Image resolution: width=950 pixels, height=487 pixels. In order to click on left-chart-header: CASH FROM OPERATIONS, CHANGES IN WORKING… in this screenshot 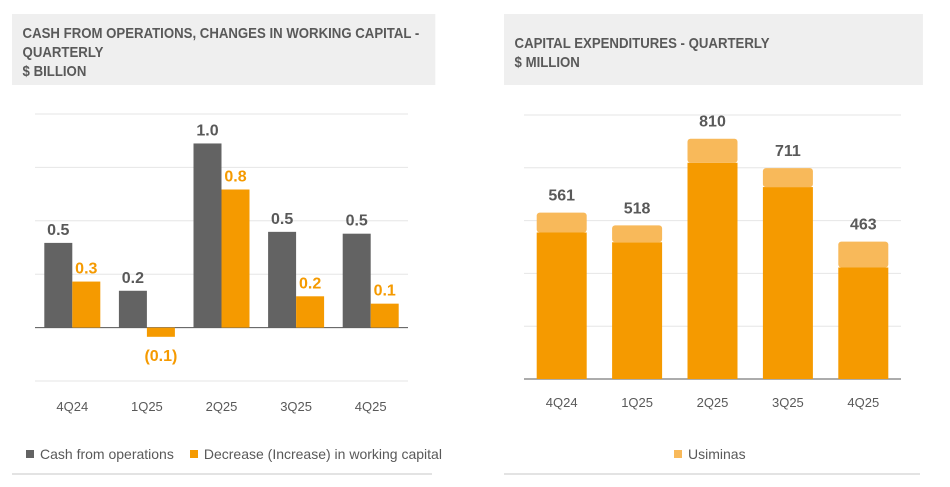, I will do `click(224, 49)`.